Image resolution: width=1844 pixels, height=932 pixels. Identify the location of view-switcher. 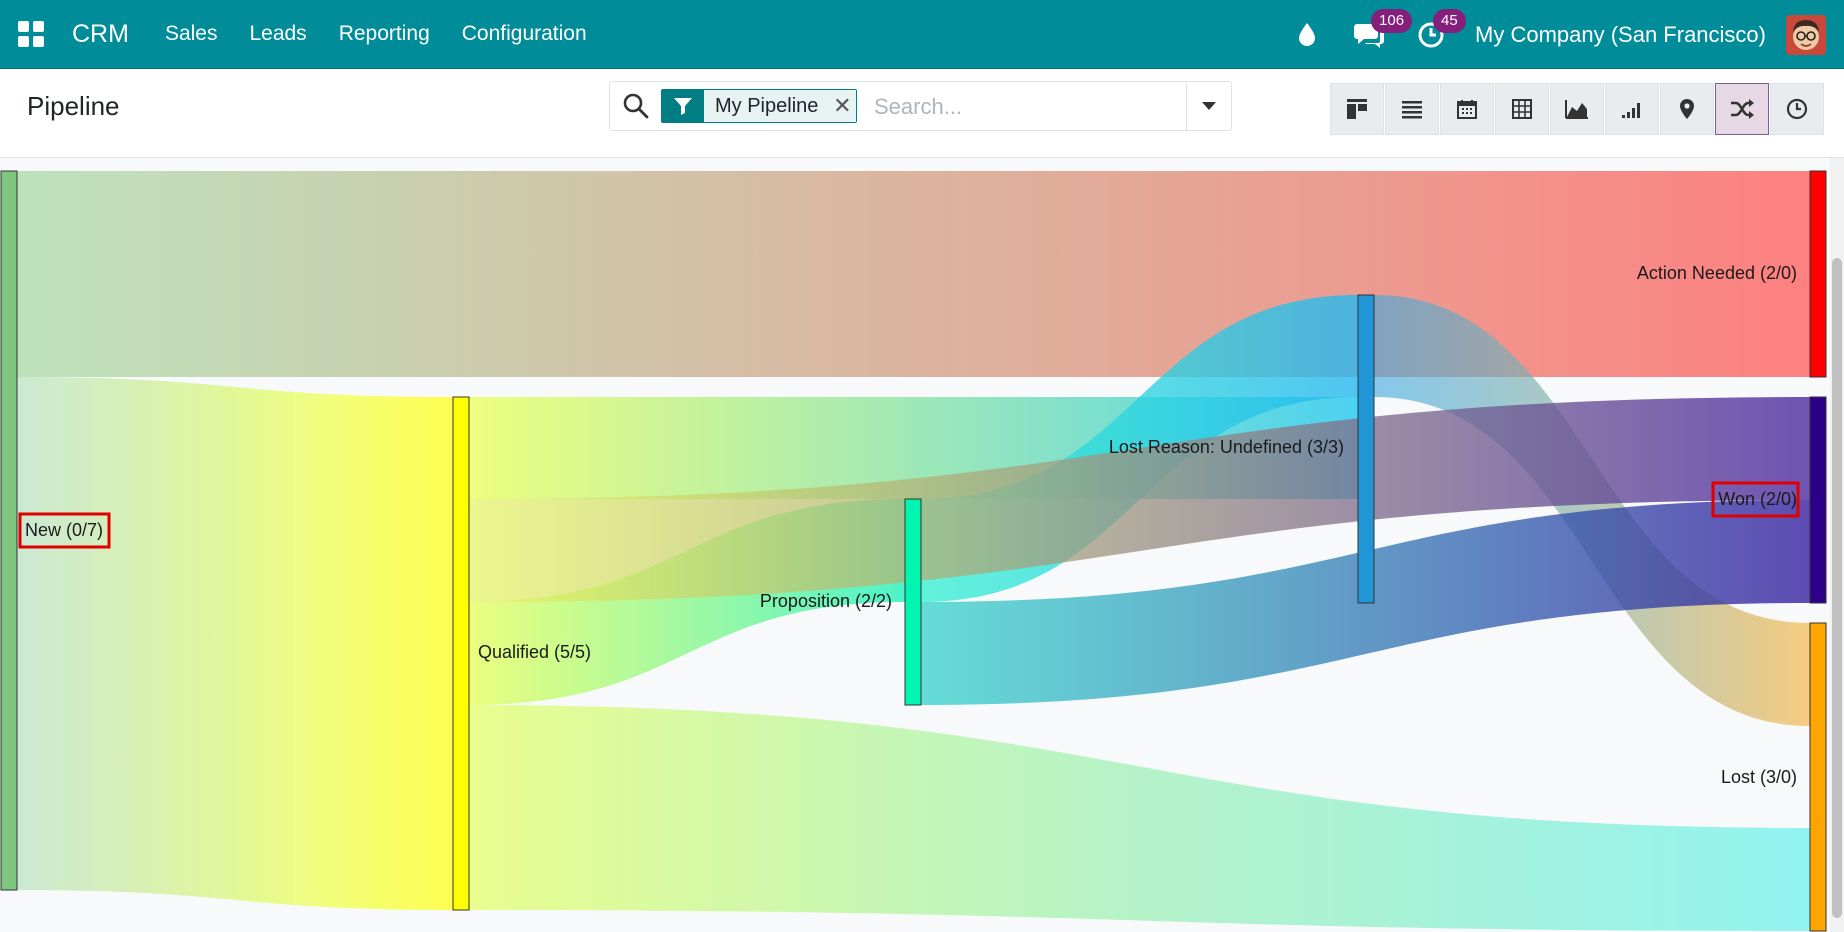
(1577, 109).